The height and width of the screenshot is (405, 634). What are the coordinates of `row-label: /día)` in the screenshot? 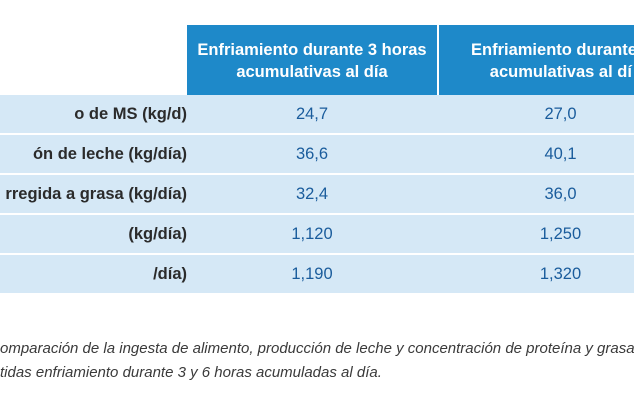 It's located at (170, 274).